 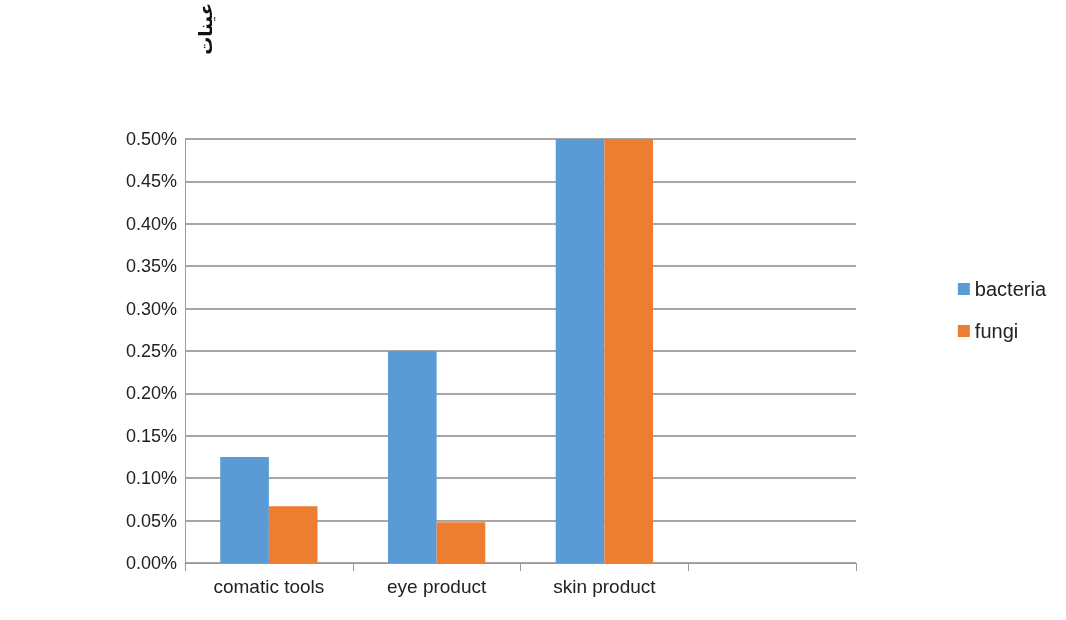 What do you see at coordinates (151, 138) in the screenshot?
I see `y-tick-label: 0.50%` at bounding box center [151, 138].